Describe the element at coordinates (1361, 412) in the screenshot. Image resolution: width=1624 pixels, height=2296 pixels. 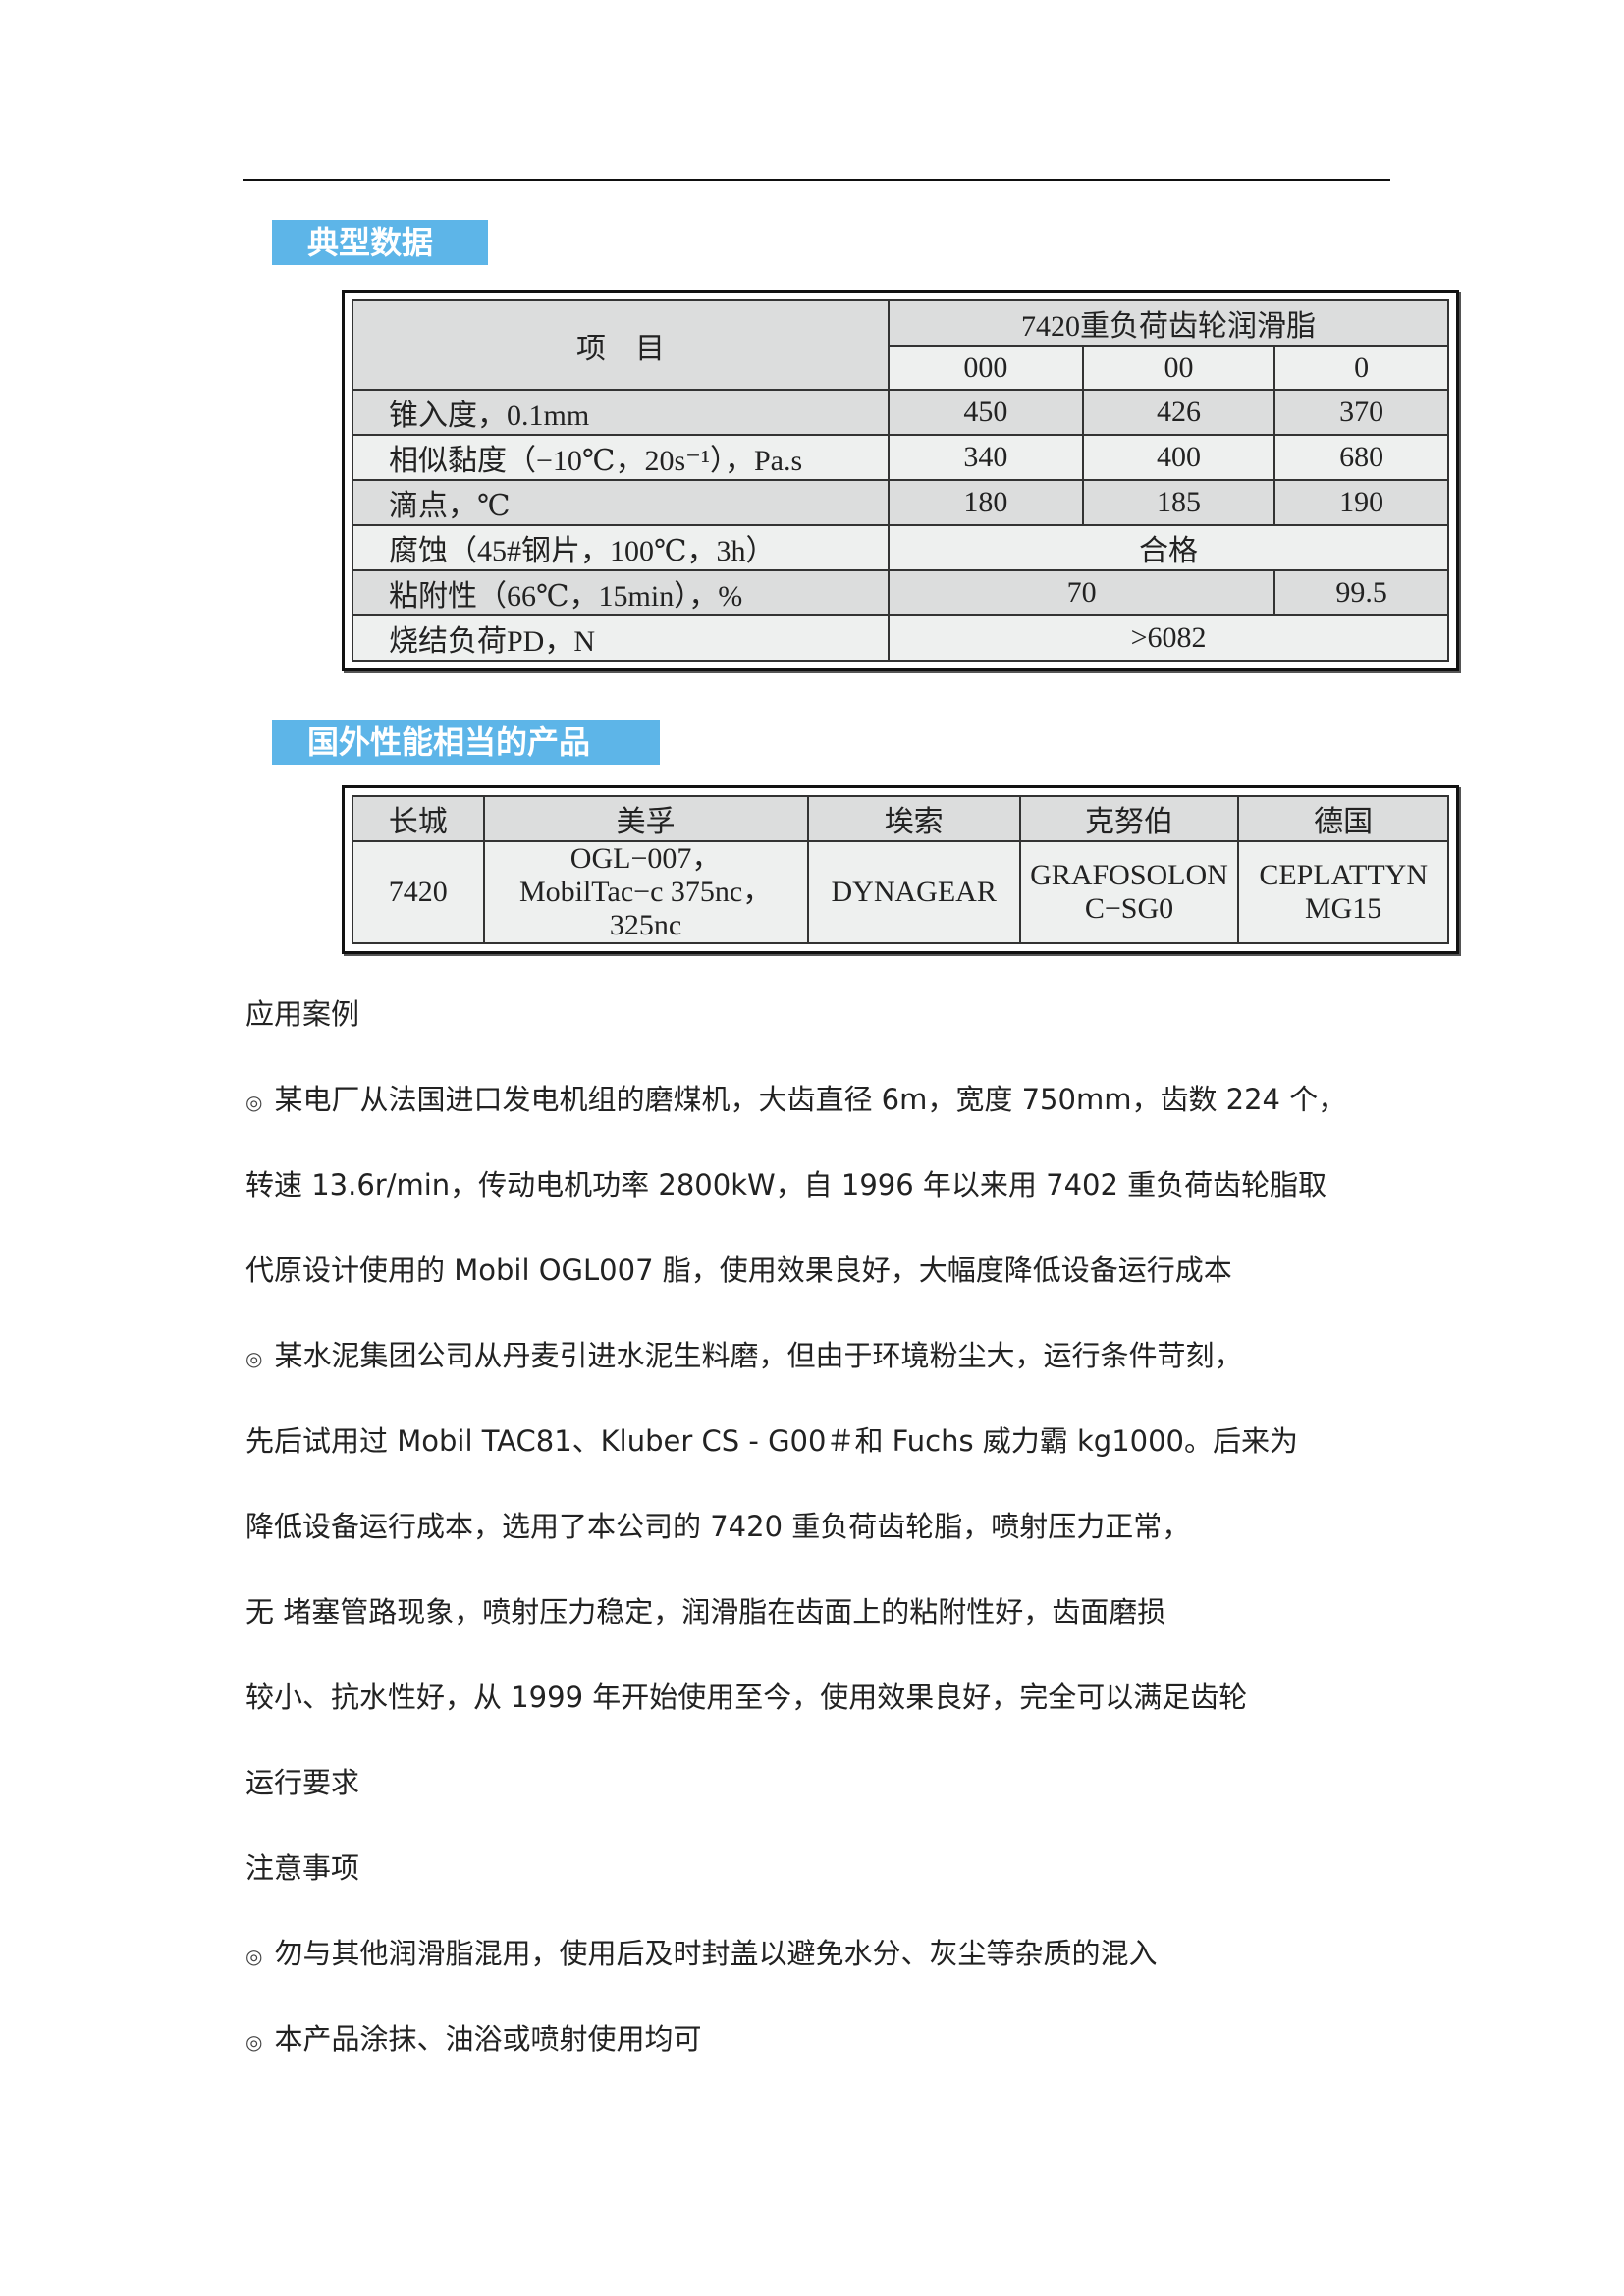
I see `cell: 370` at that location.